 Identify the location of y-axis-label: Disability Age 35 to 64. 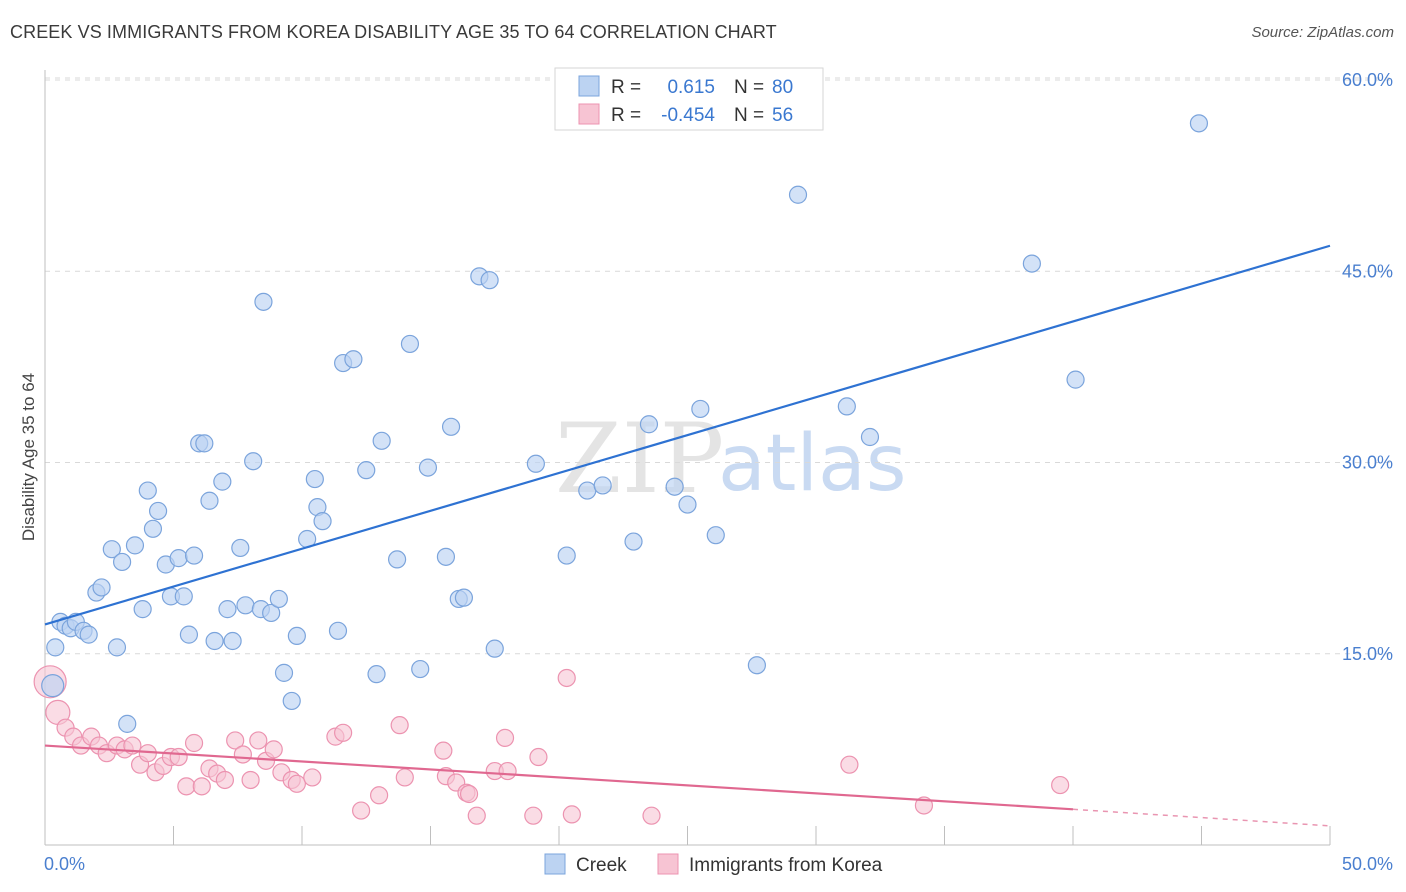
(28, 457).